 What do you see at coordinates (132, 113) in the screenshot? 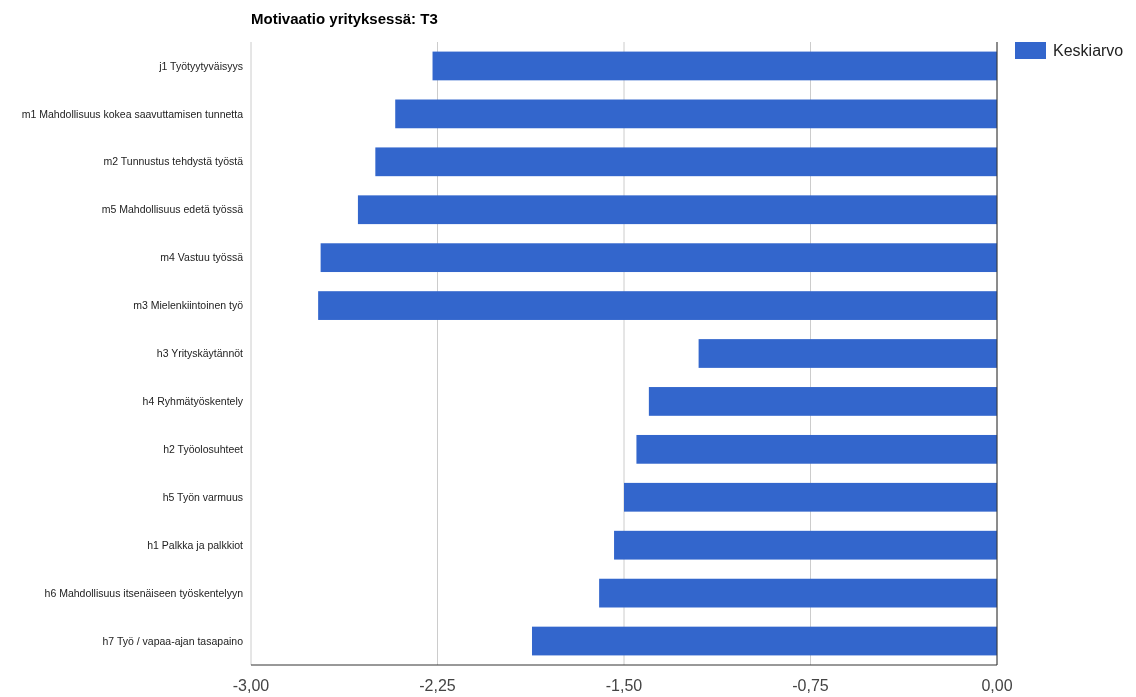
I see `y-tick-label: m1 Mahdollisuus kokea saavuttamisen tunnetta` at bounding box center [132, 113].